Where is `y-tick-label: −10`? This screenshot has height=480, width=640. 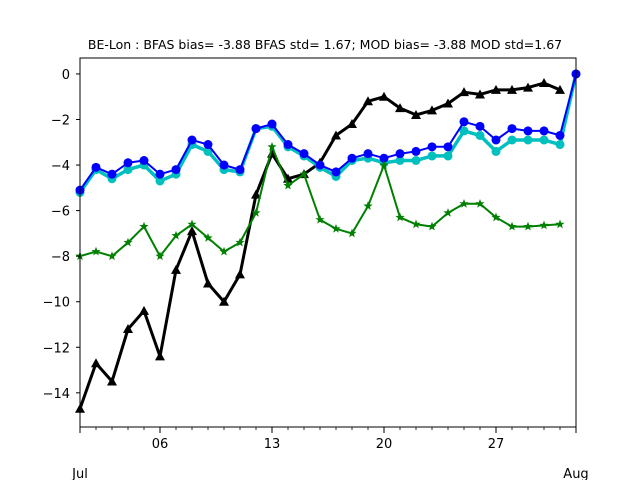 y-tick-label: −10 is located at coordinates (56, 303).